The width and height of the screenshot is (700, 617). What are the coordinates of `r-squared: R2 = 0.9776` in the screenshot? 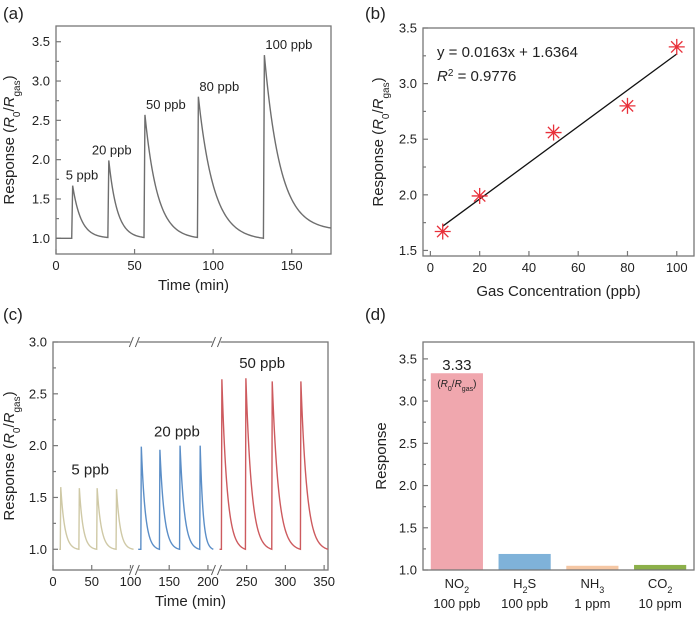 It's located at (476, 77).